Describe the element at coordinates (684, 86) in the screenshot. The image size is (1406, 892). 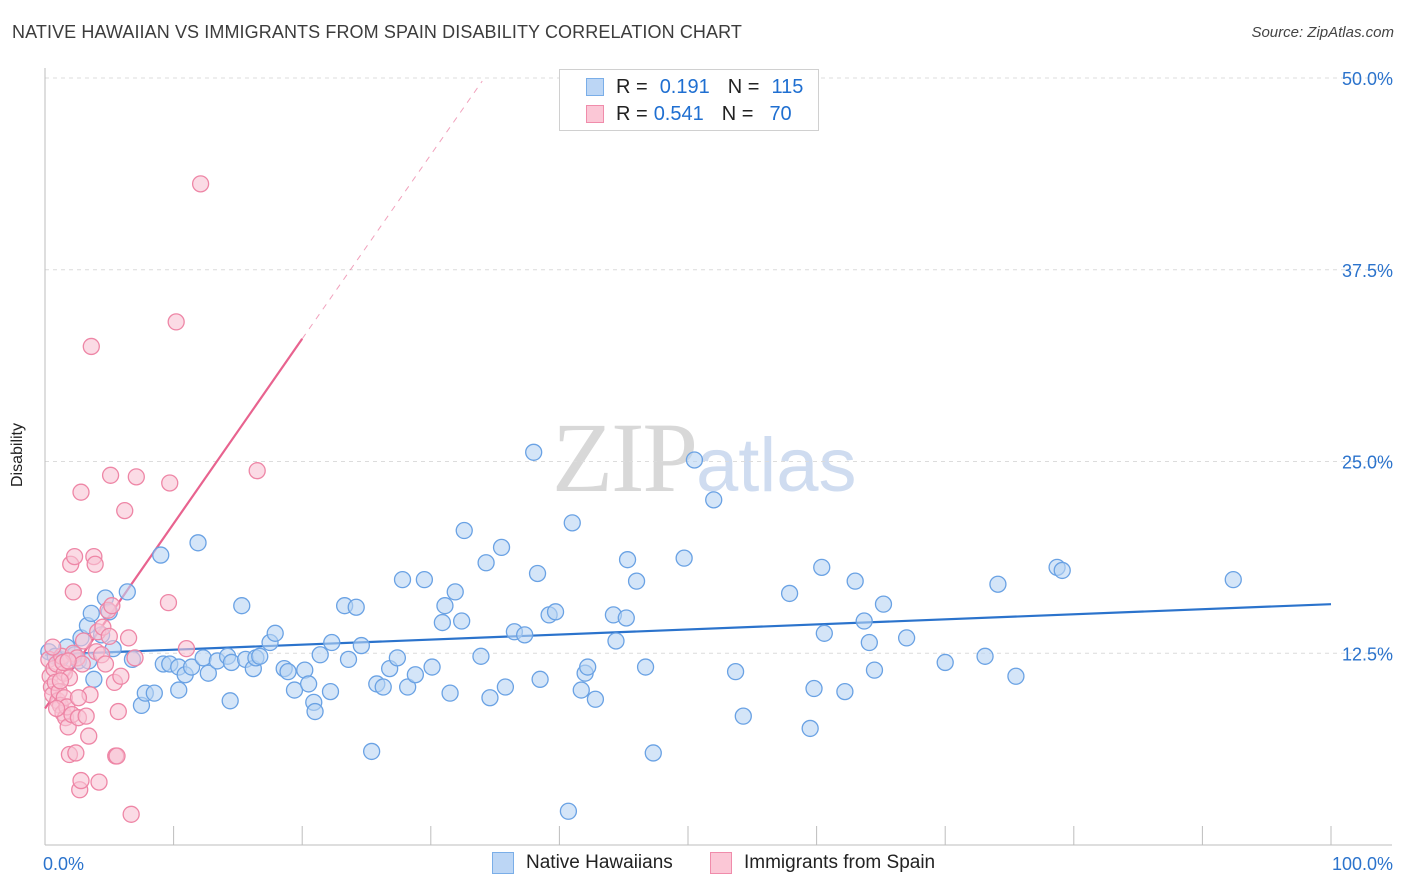
I see `legend-r-value: 0.191` at that location.